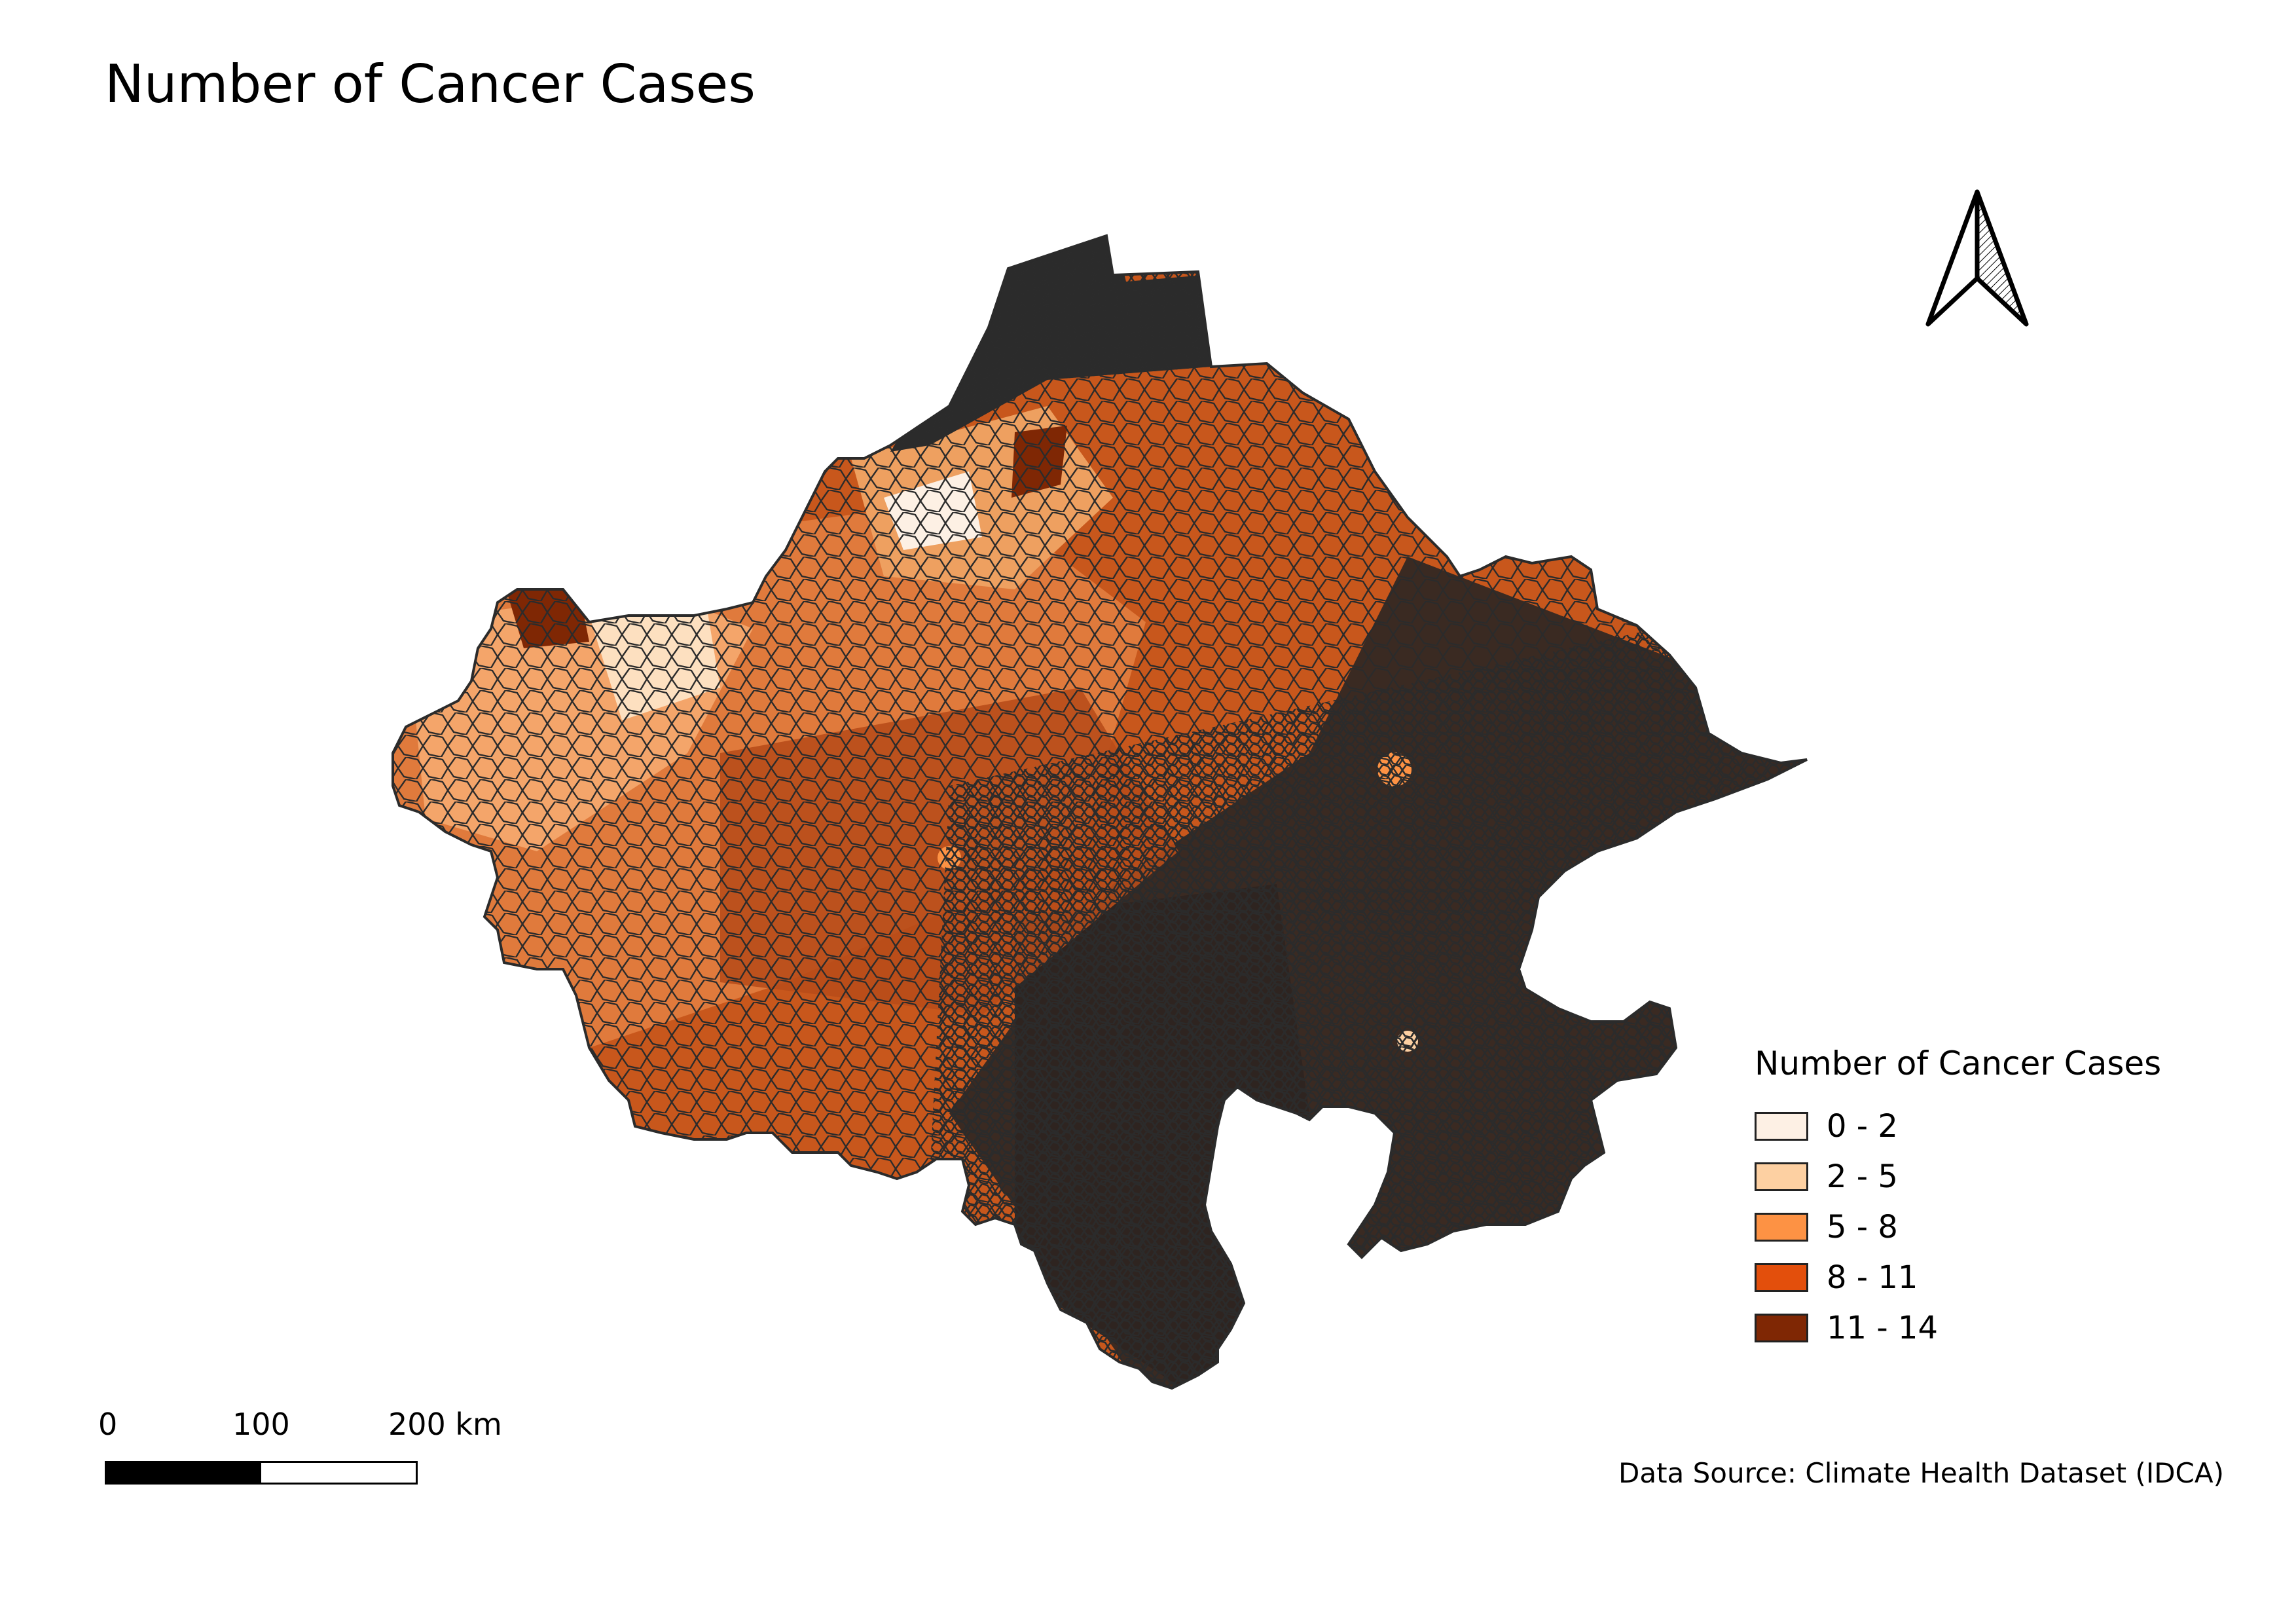 The image size is (2296, 1624). Describe the element at coordinates (1862, 1227) in the screenshot. I see `legend-label: 5 - 8` at that location.